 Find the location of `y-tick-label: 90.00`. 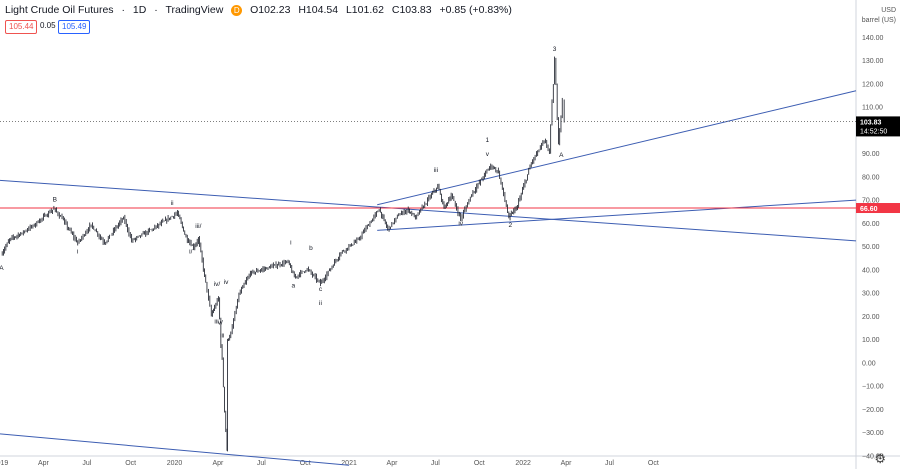

y-tick-label: 90.00 is located at coordinates (871, 154).